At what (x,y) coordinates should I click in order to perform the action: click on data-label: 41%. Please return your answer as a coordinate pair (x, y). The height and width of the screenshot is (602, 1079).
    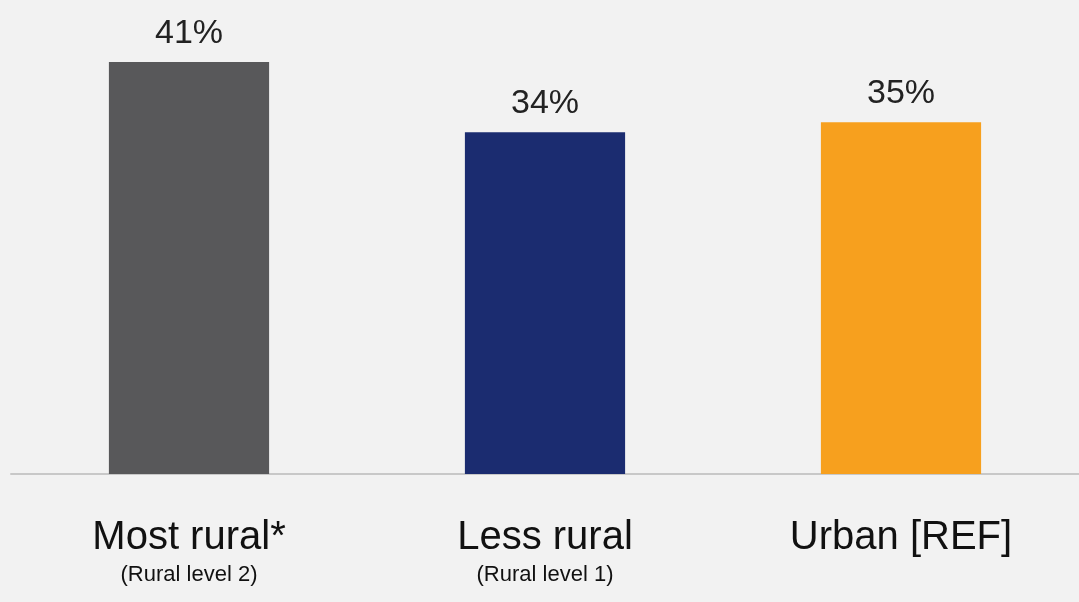
    Looking at the image, I should click on (189, 31).